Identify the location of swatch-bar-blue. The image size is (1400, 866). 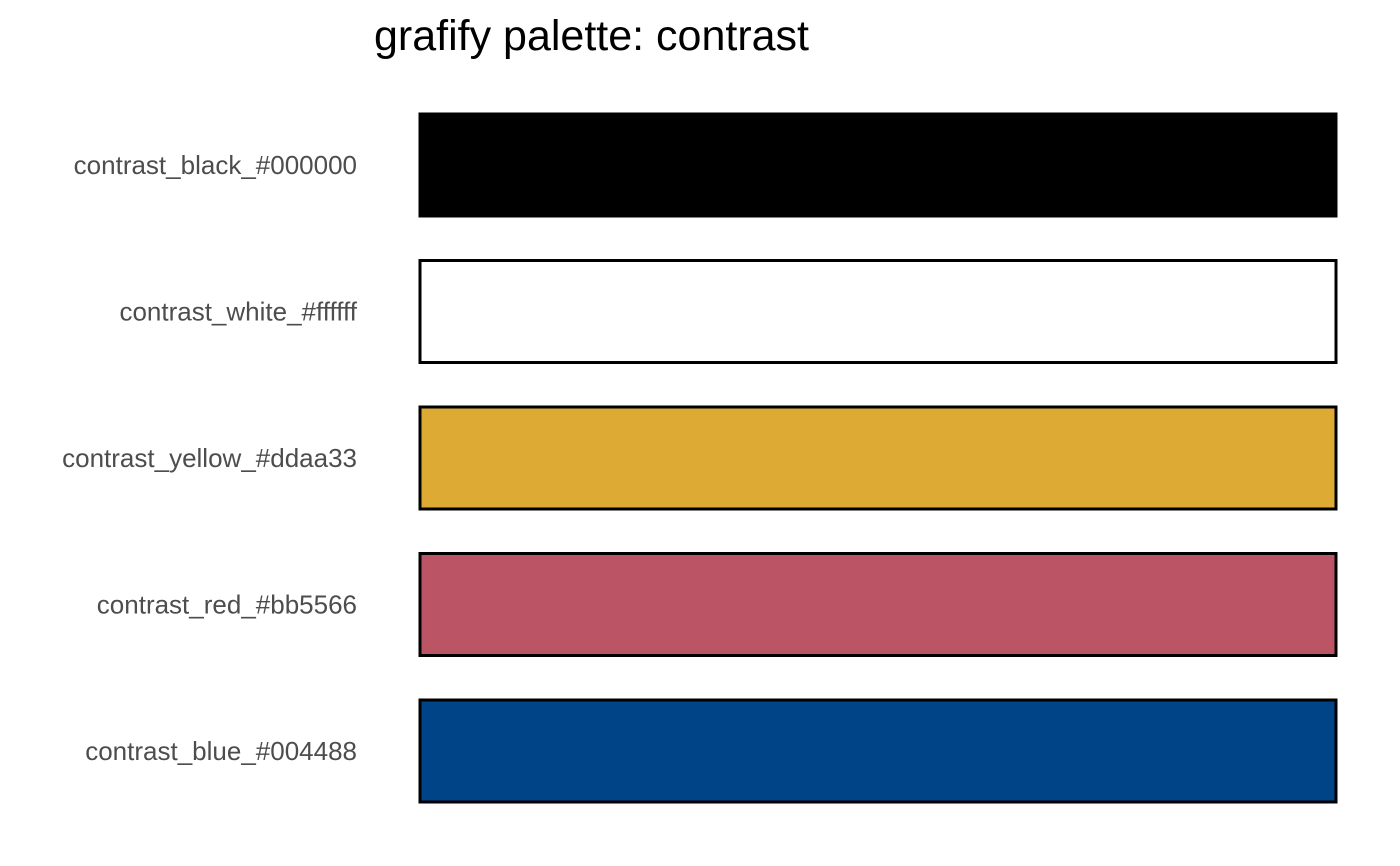
(878, 751).